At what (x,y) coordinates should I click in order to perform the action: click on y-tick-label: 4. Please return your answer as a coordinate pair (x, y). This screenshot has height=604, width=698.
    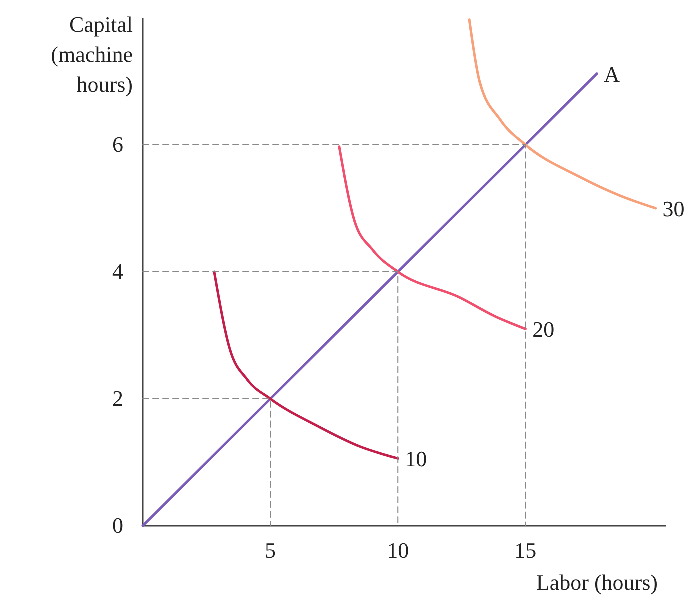
    Looking at the image, I should click on (118, 271).